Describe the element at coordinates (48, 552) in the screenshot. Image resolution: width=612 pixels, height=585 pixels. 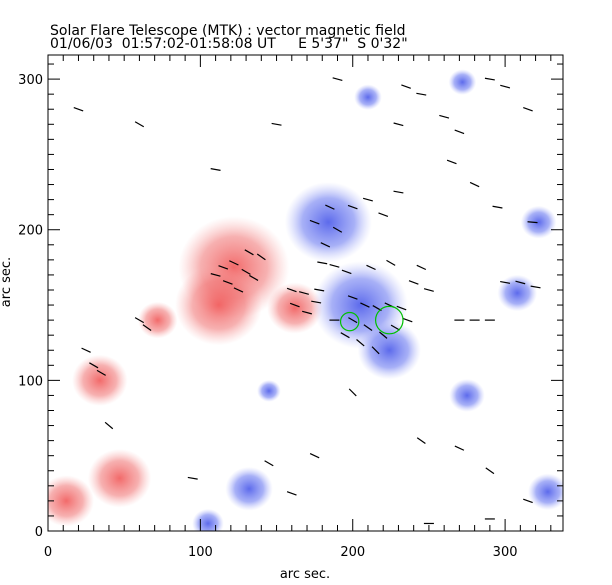
I see `x-tick-label: 0` at that location.